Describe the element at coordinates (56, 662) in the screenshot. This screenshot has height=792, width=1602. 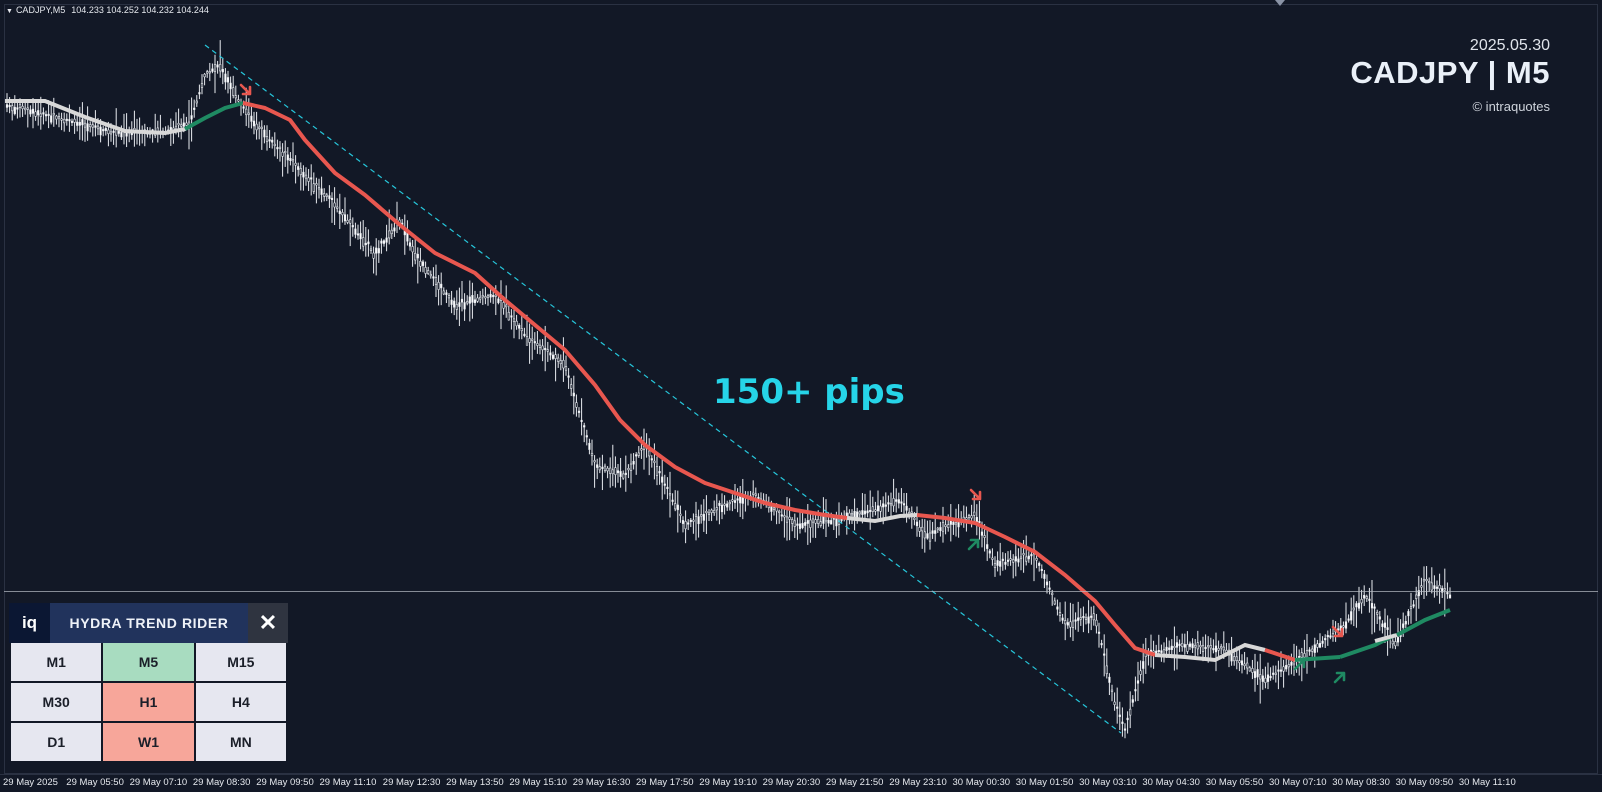
I see `timeframe-m1: M1` at that location.